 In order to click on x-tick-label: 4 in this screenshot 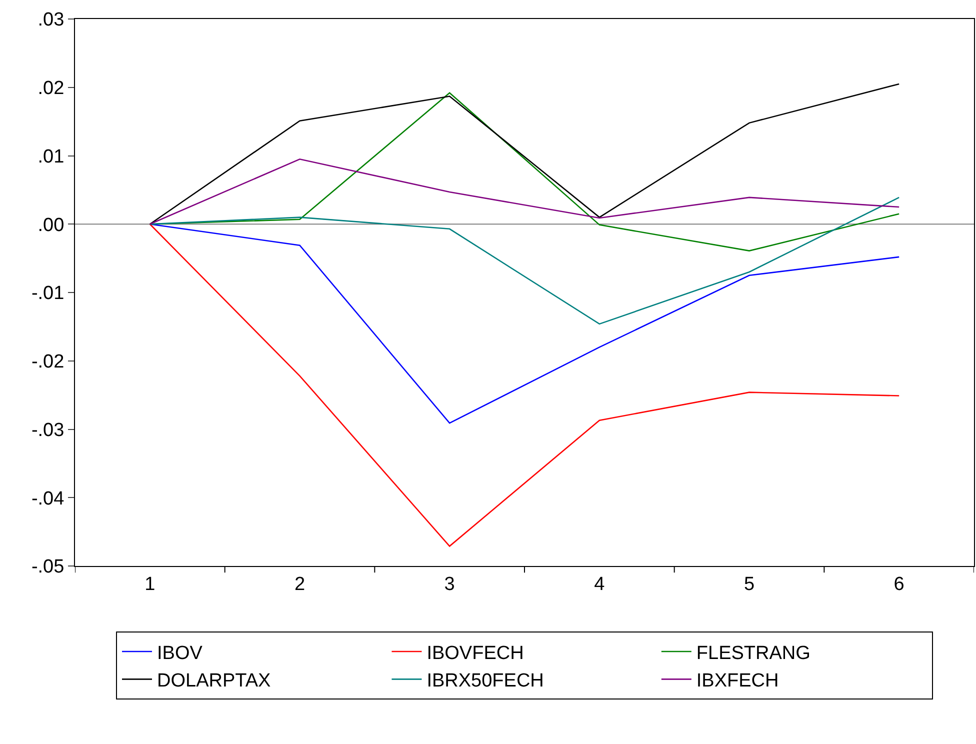, I will do `click(600, 584)`.